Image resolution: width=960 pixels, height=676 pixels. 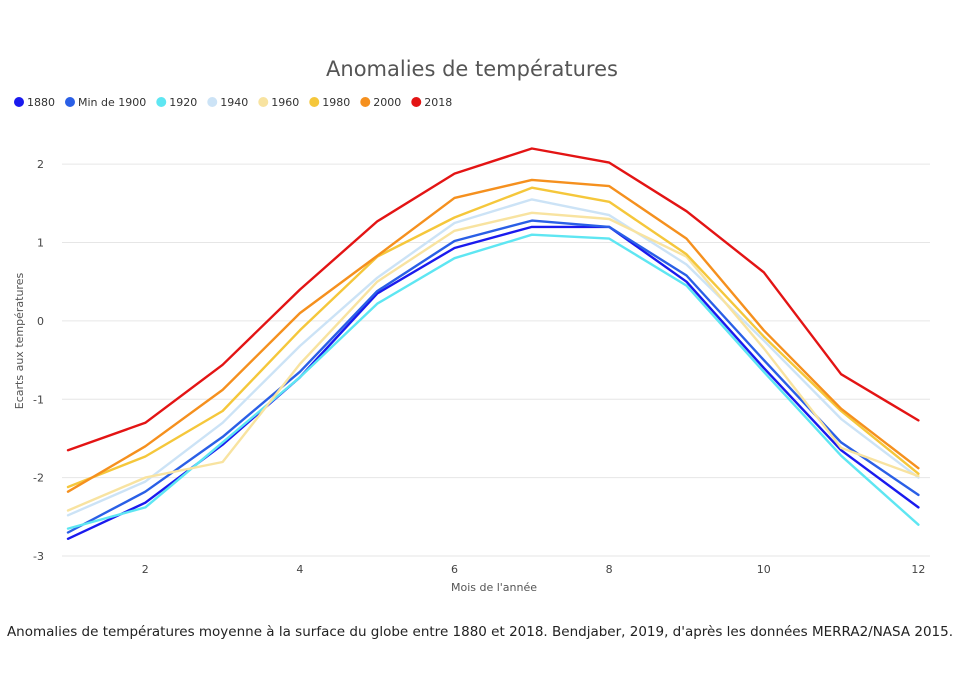 What do you see at coordinates (38, 360) in the screenshot?
I see `y-axis-ticks: -3 -2 -1 0 1 2` at bounding box center [38, 360].